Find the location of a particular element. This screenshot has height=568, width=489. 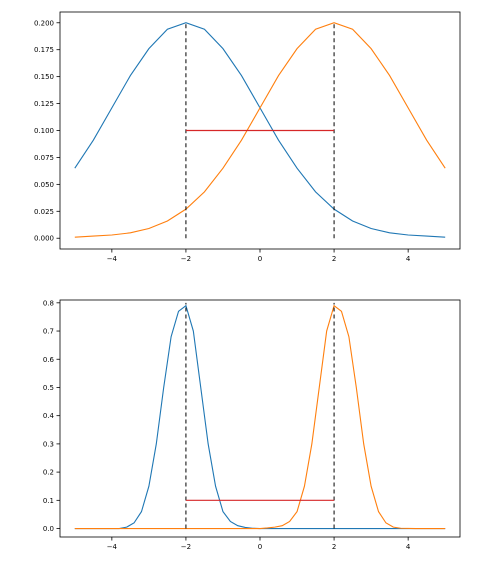

y-tick-label: 0.2 is located at coordinates (48, 473).